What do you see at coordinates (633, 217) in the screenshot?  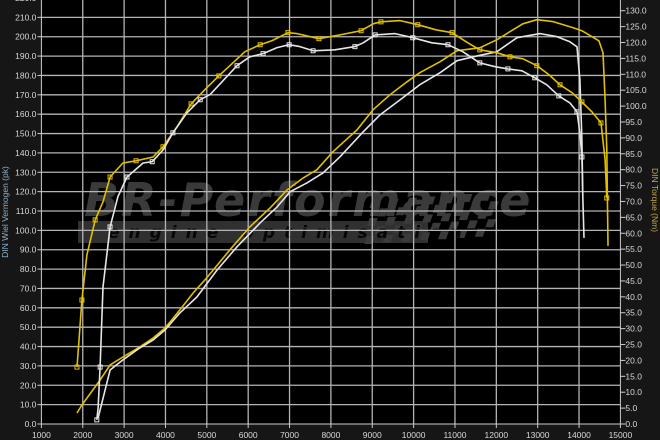 I see `y-right-tick-label: 65.0` at bounding box center [633, 217].